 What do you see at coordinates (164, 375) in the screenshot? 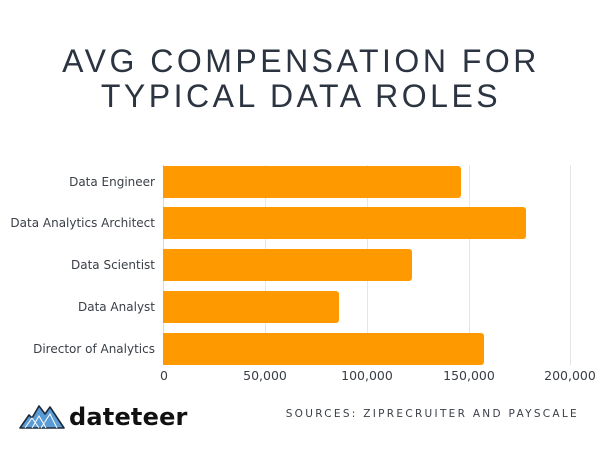
I see `x-tick-0: 0` at bounding box center [164, 375].